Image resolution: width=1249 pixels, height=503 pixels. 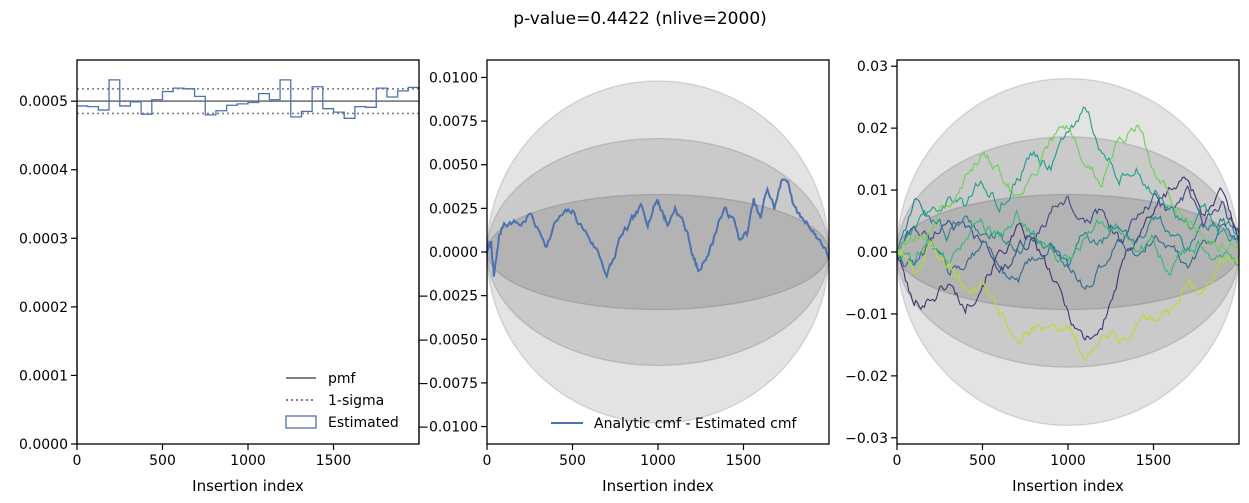 I want to click on y-tick-label: 0.0002, so click(x=43, y=308).